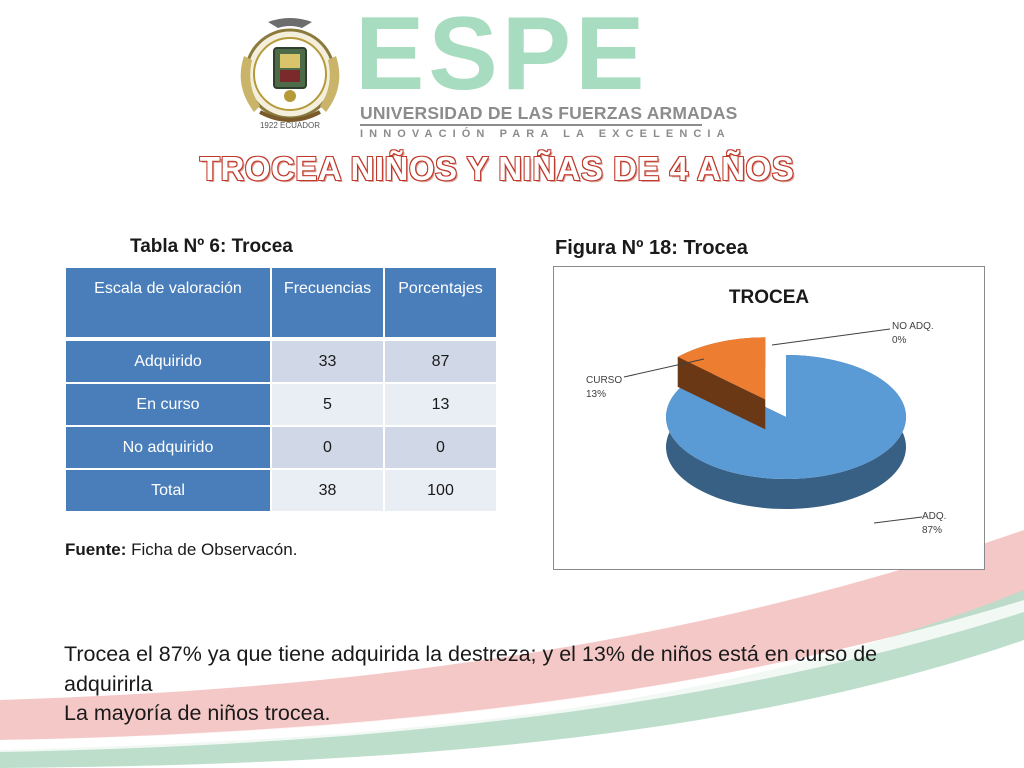 The image size is (1024, 768). Describe the element at coordinates (290, 125) in the screenshot. I see `seal-year: 1922 ECUADOR` at that location.